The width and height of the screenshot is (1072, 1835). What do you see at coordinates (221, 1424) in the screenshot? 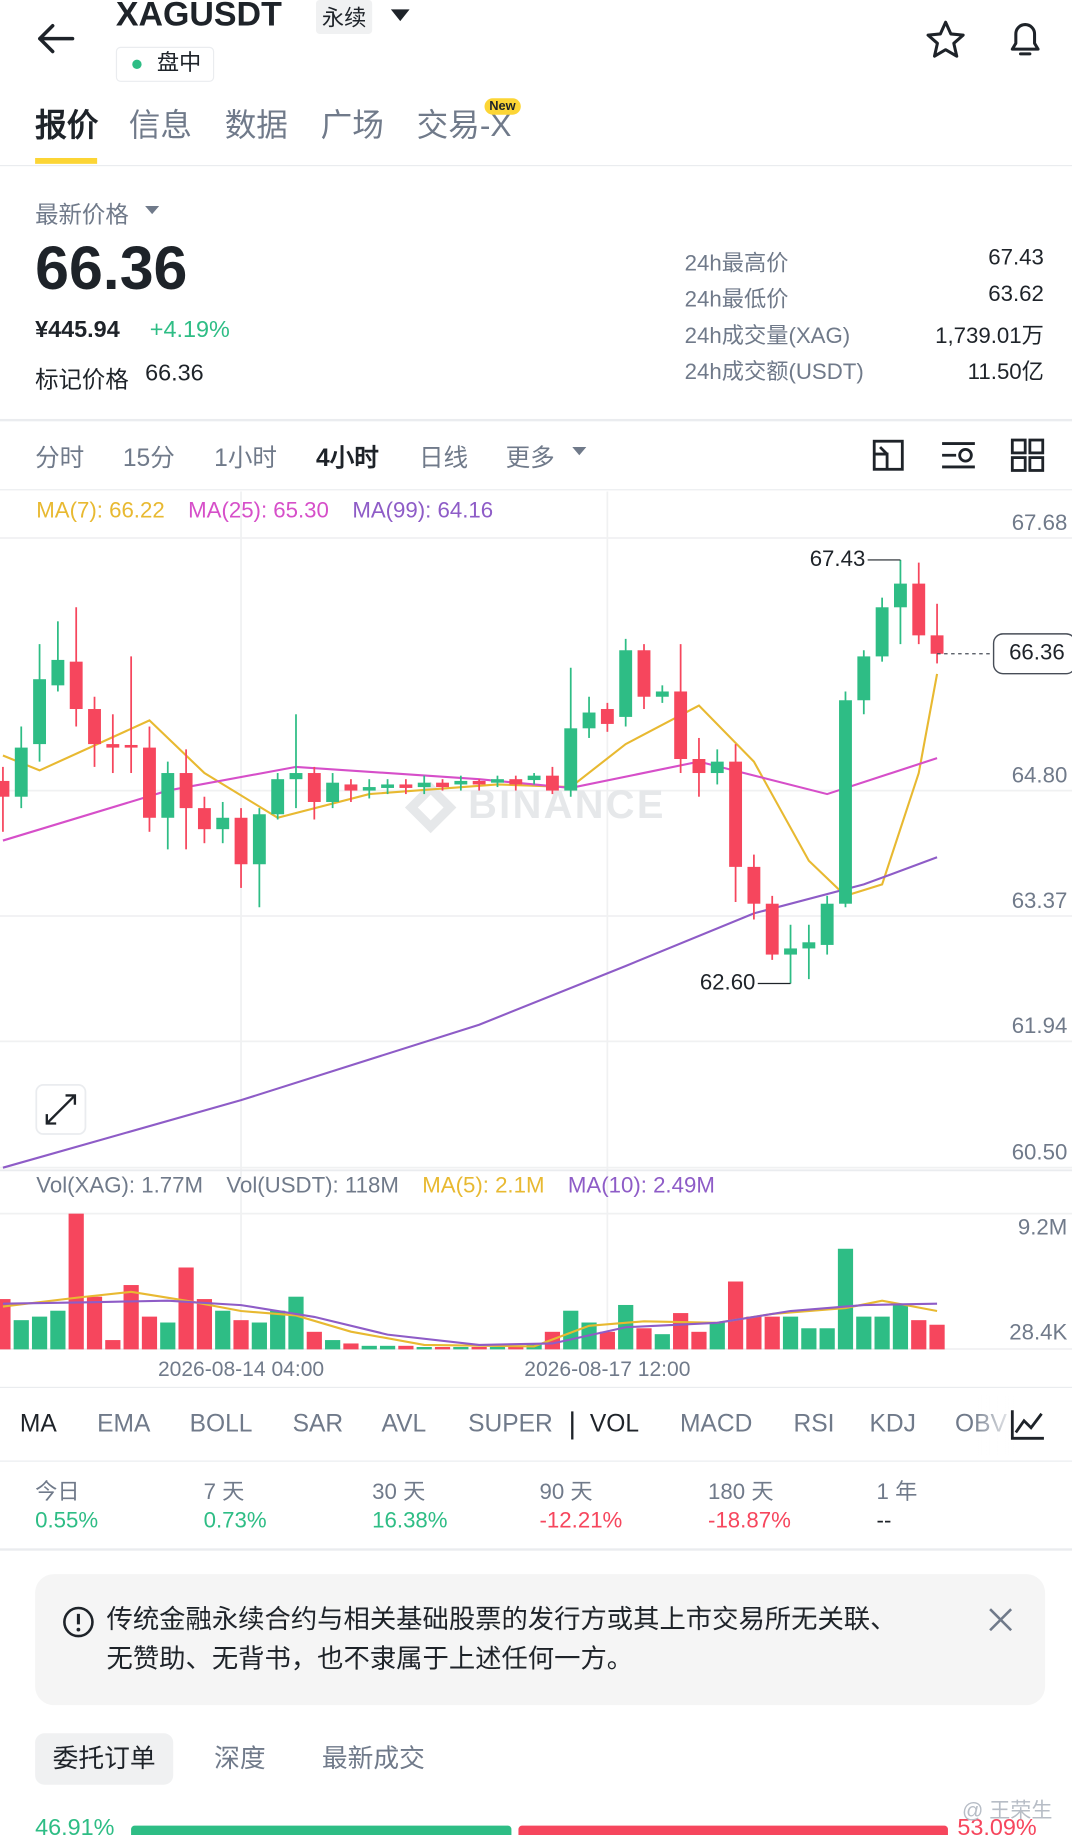
I see `indicator: BOLL` at bounding box center [221, 1424].